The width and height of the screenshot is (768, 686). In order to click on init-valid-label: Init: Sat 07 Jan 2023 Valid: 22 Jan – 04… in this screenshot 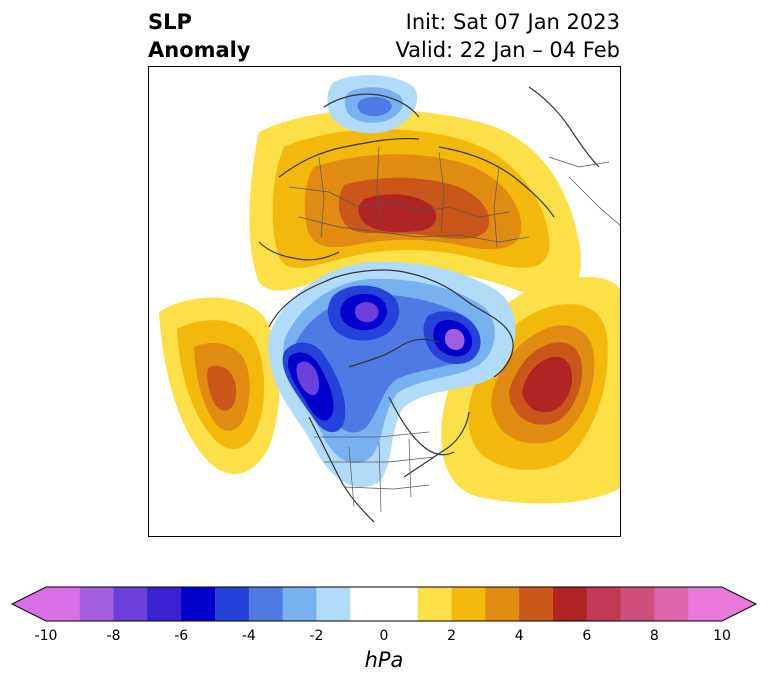, I will do `click(507, 36)`.